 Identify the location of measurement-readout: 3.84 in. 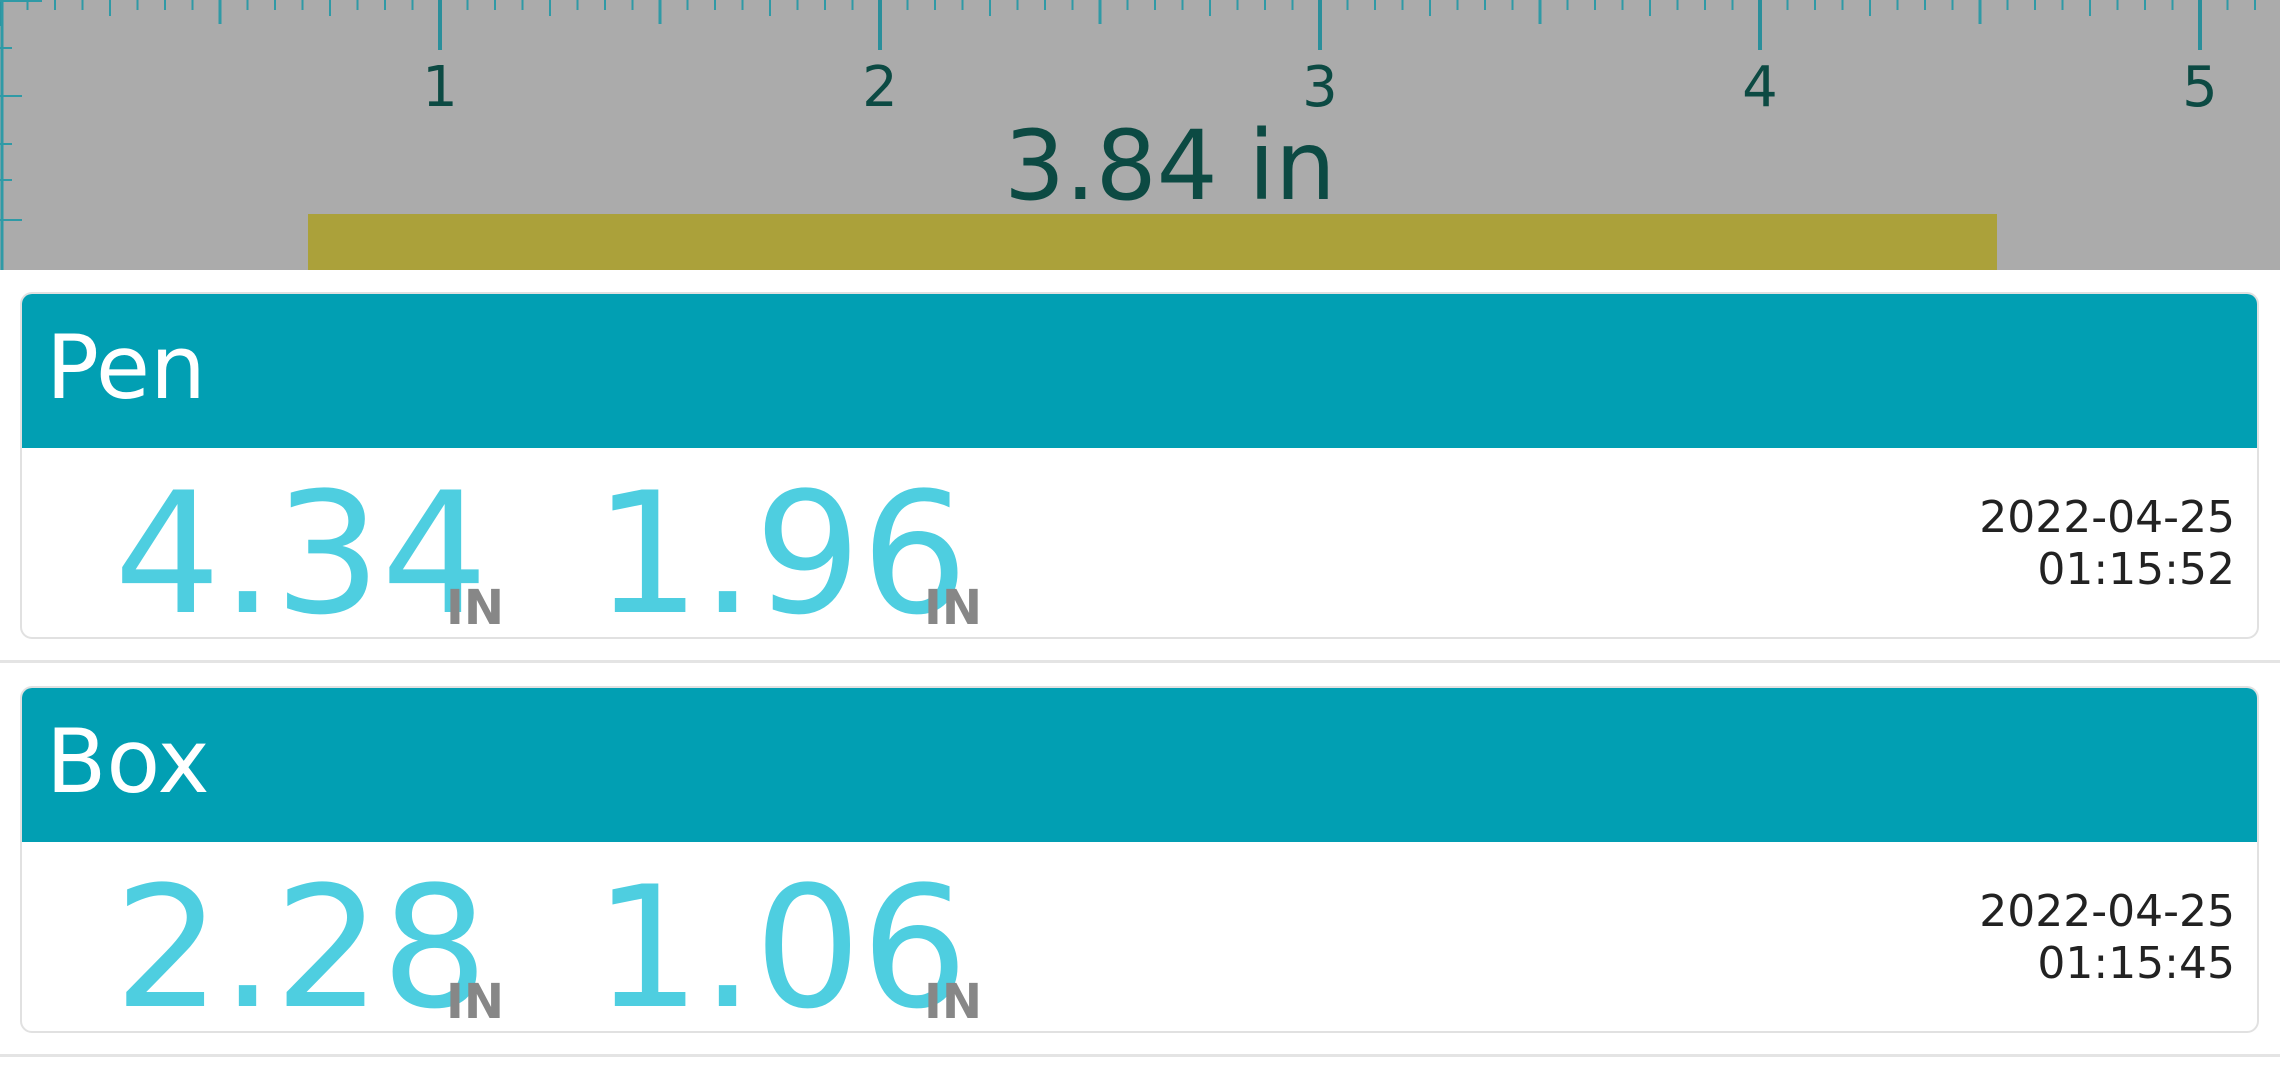
(1170, 166).